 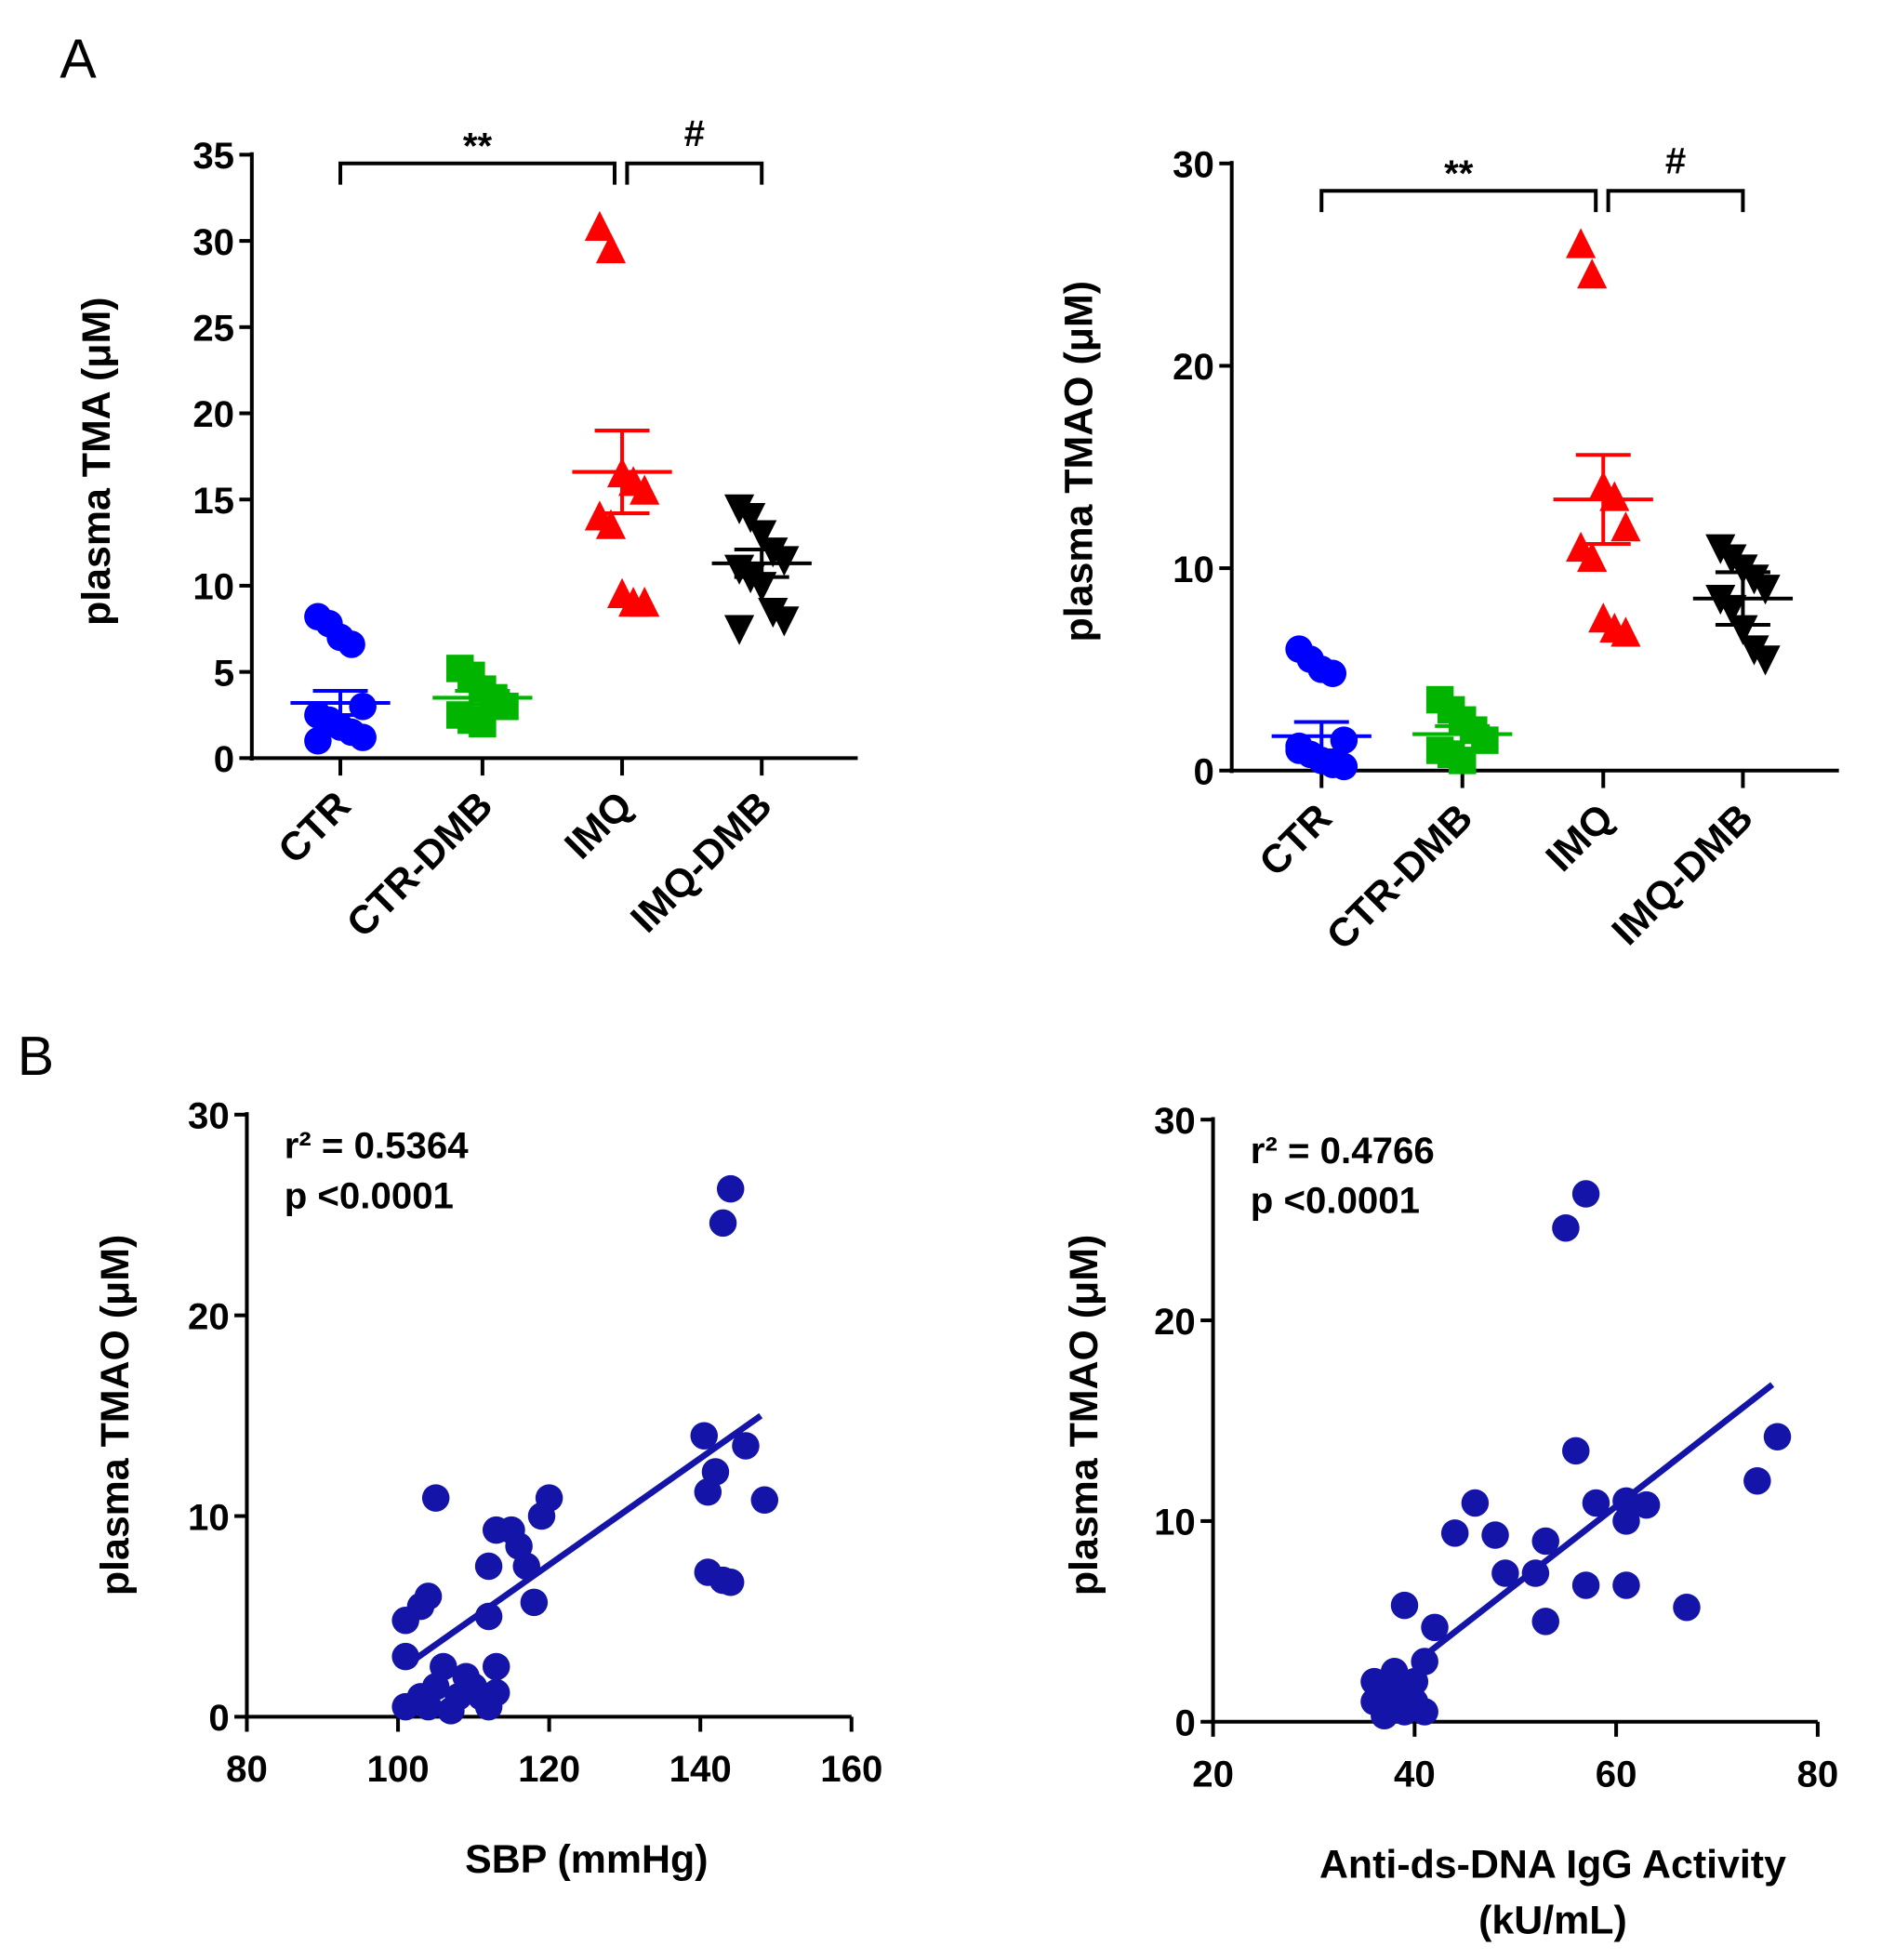 I want to click on x-tick-label: 20, so click(x=1213, y=1774).